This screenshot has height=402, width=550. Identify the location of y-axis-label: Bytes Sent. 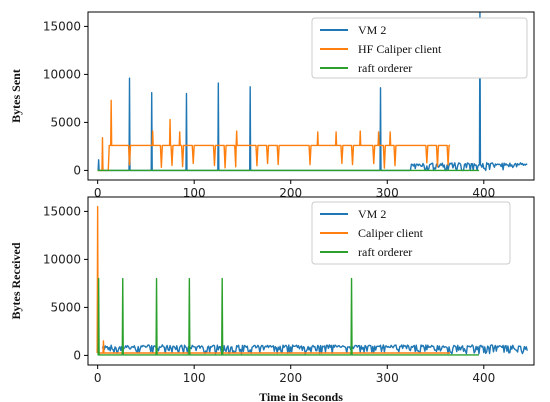
(16, 96).